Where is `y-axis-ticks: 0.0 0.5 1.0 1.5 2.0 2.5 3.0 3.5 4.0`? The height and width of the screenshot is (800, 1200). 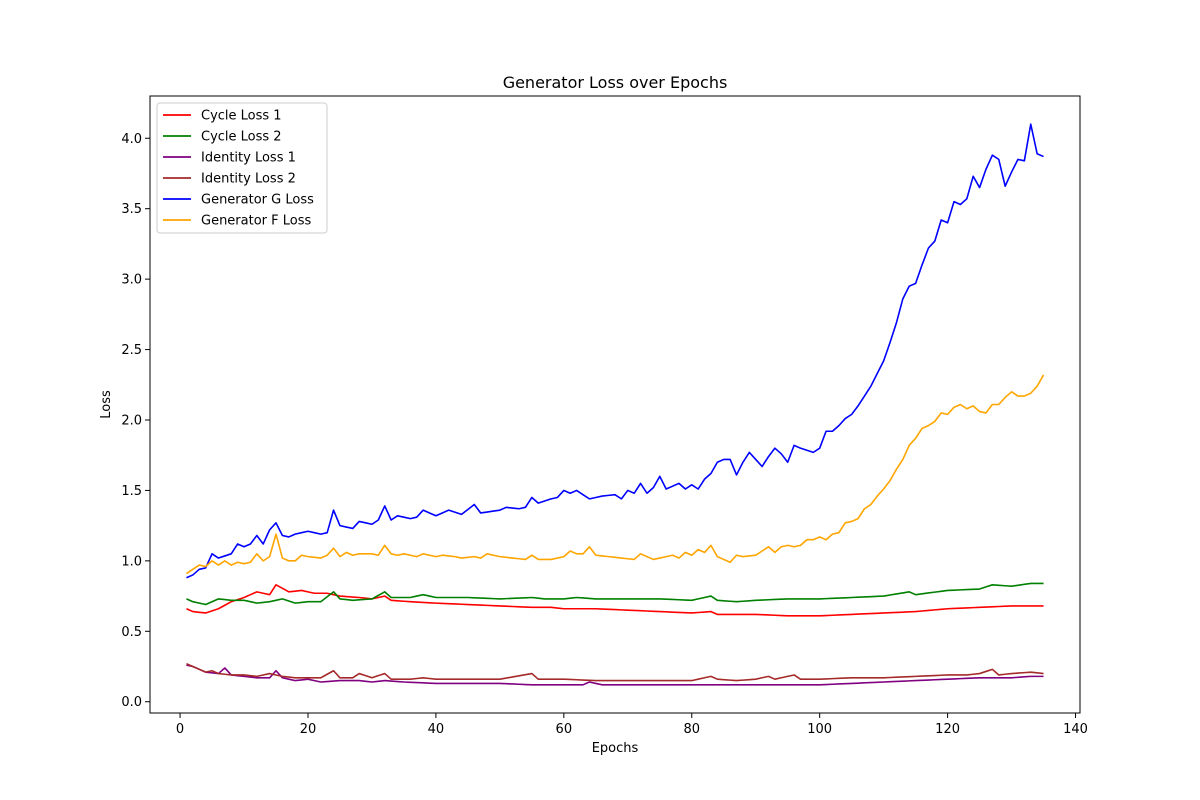
y-axis-ticks: 0.0 0.5 1.0 1.5 2.0 2.5 3.0 3.5 4.0 is located at coordinates (135, 421).